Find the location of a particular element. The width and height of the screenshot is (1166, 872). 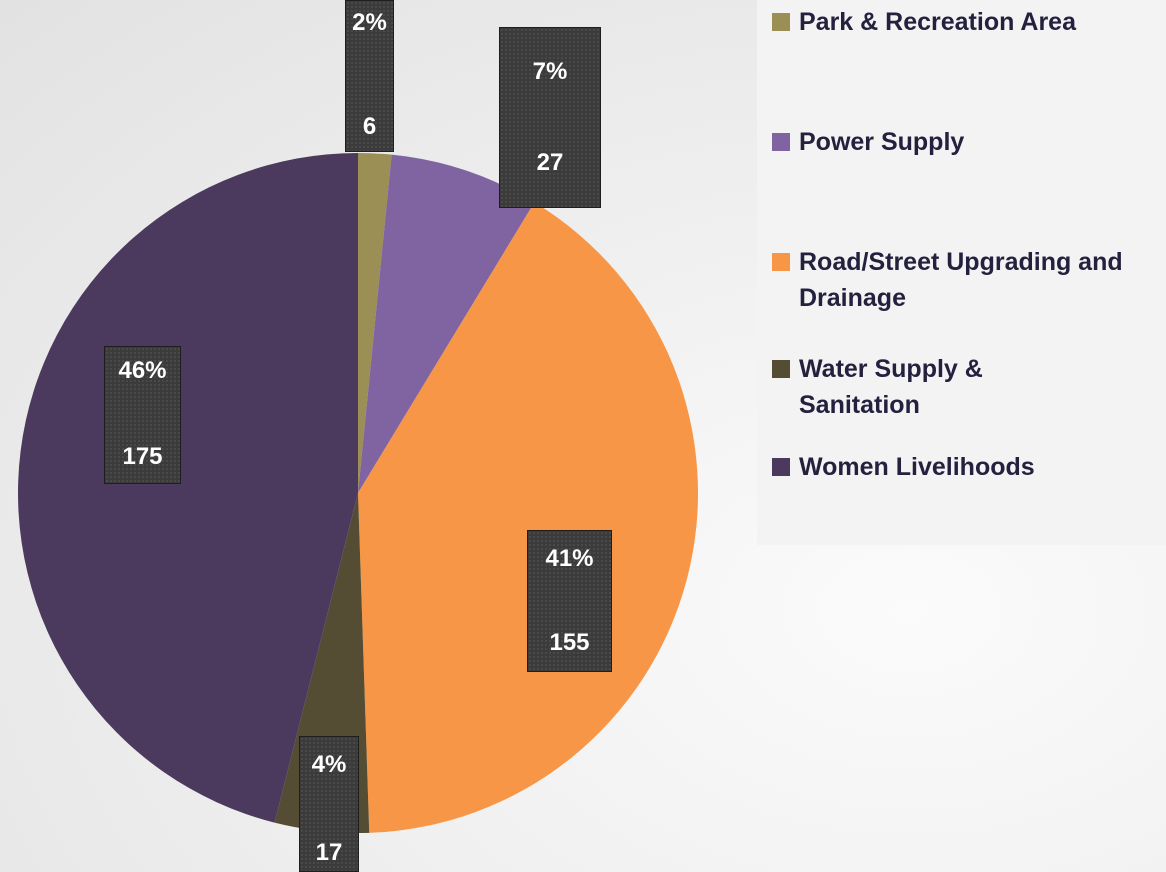

data-label-value: 155 is located at coordinates (569, 642).